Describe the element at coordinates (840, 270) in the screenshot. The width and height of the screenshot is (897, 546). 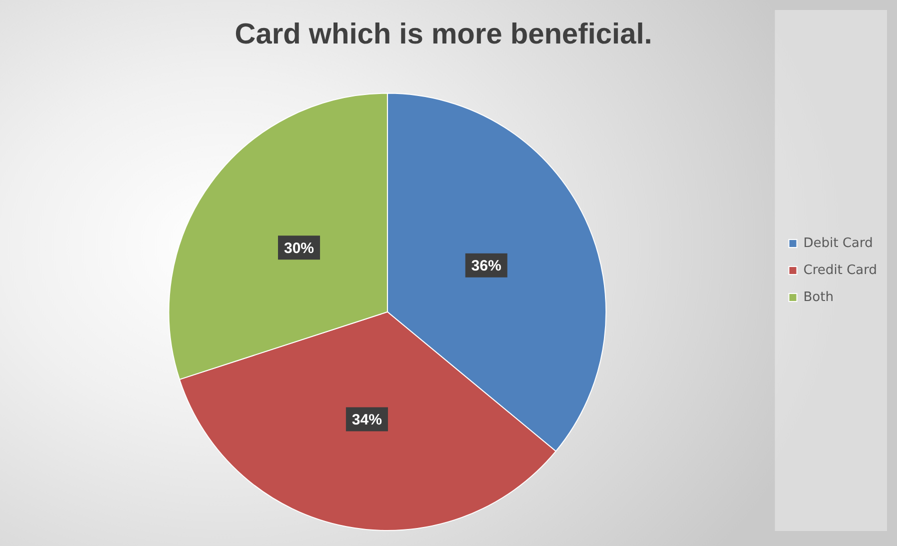
I see `legend-label: Credit Card` at that location.